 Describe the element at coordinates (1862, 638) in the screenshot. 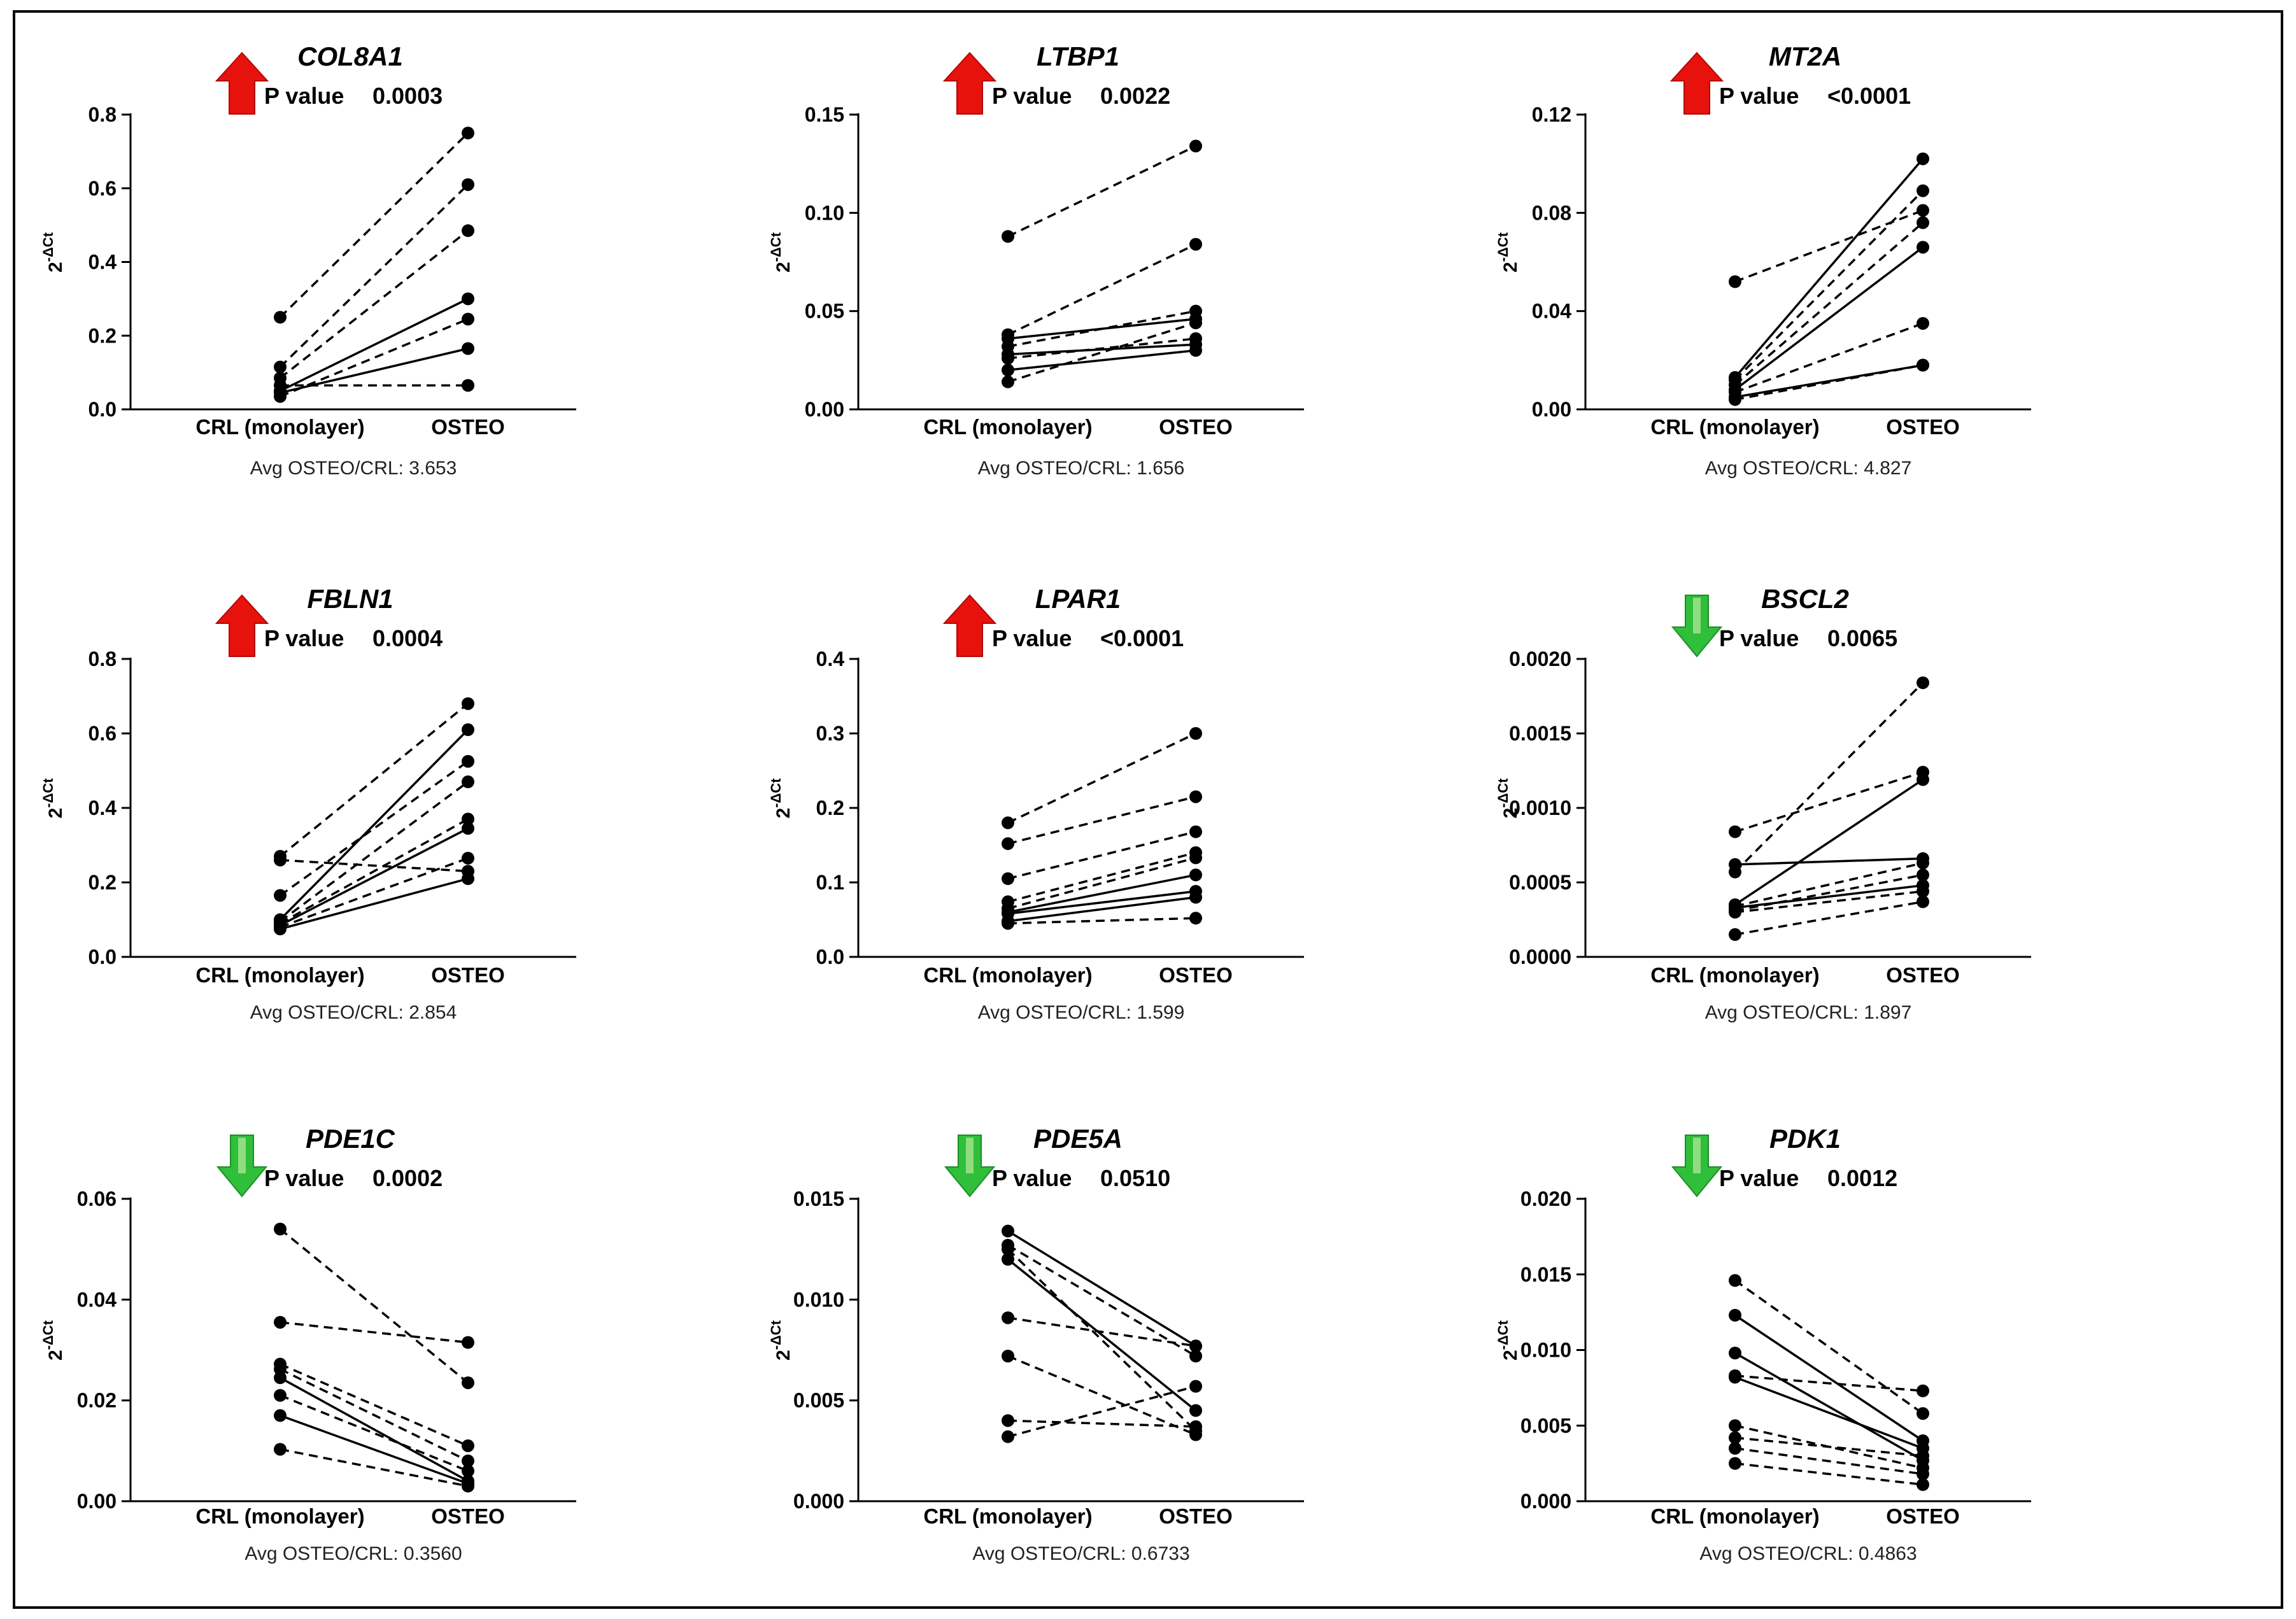

I see `p-value: 0.0065` at that location.